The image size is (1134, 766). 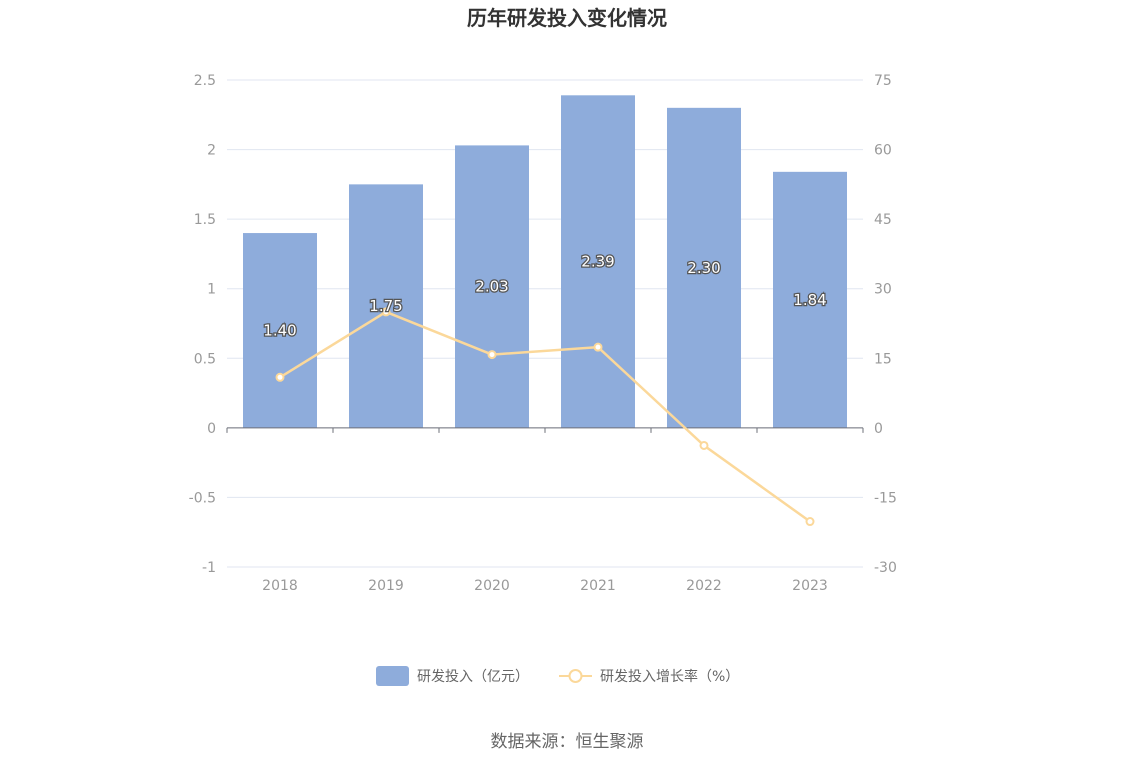 What do you see at coordinates (211, 429) in the screenshot?
I see `left-tick-label: 0` at bounding box center [211, 429].